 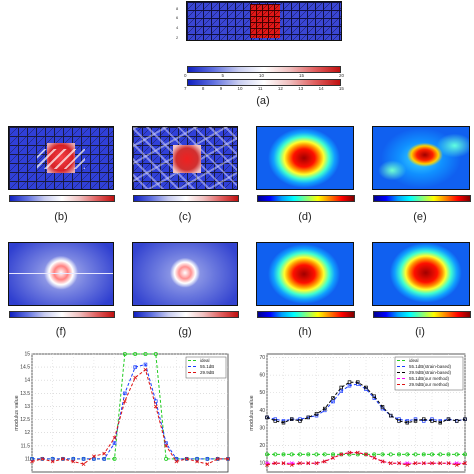 I want to click on legend-entry: 29.9dB(our method), so click(x=429, y=384).